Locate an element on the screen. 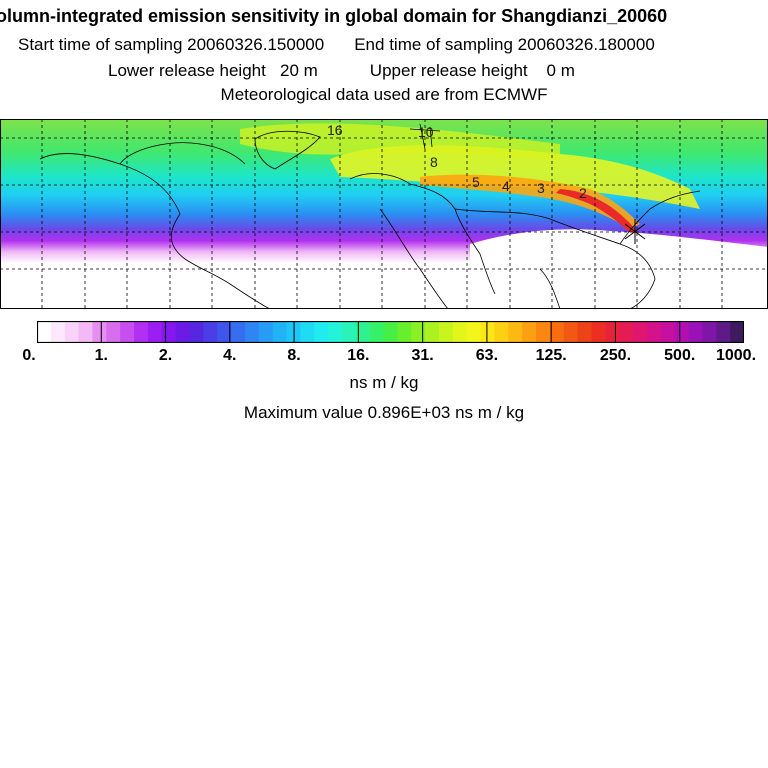  contour-label: 5 is located at coordinates (476, 182).